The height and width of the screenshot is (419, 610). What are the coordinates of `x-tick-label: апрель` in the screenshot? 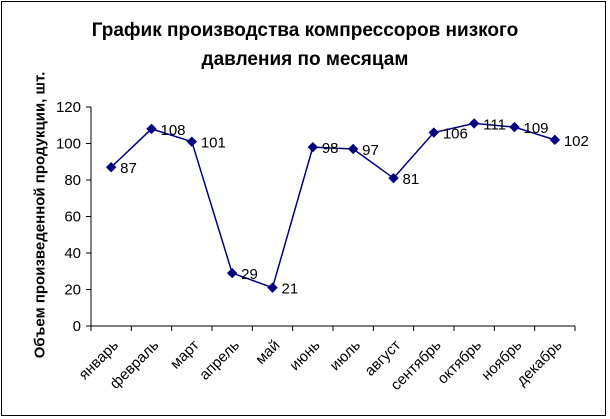 It's located at (219, 360).